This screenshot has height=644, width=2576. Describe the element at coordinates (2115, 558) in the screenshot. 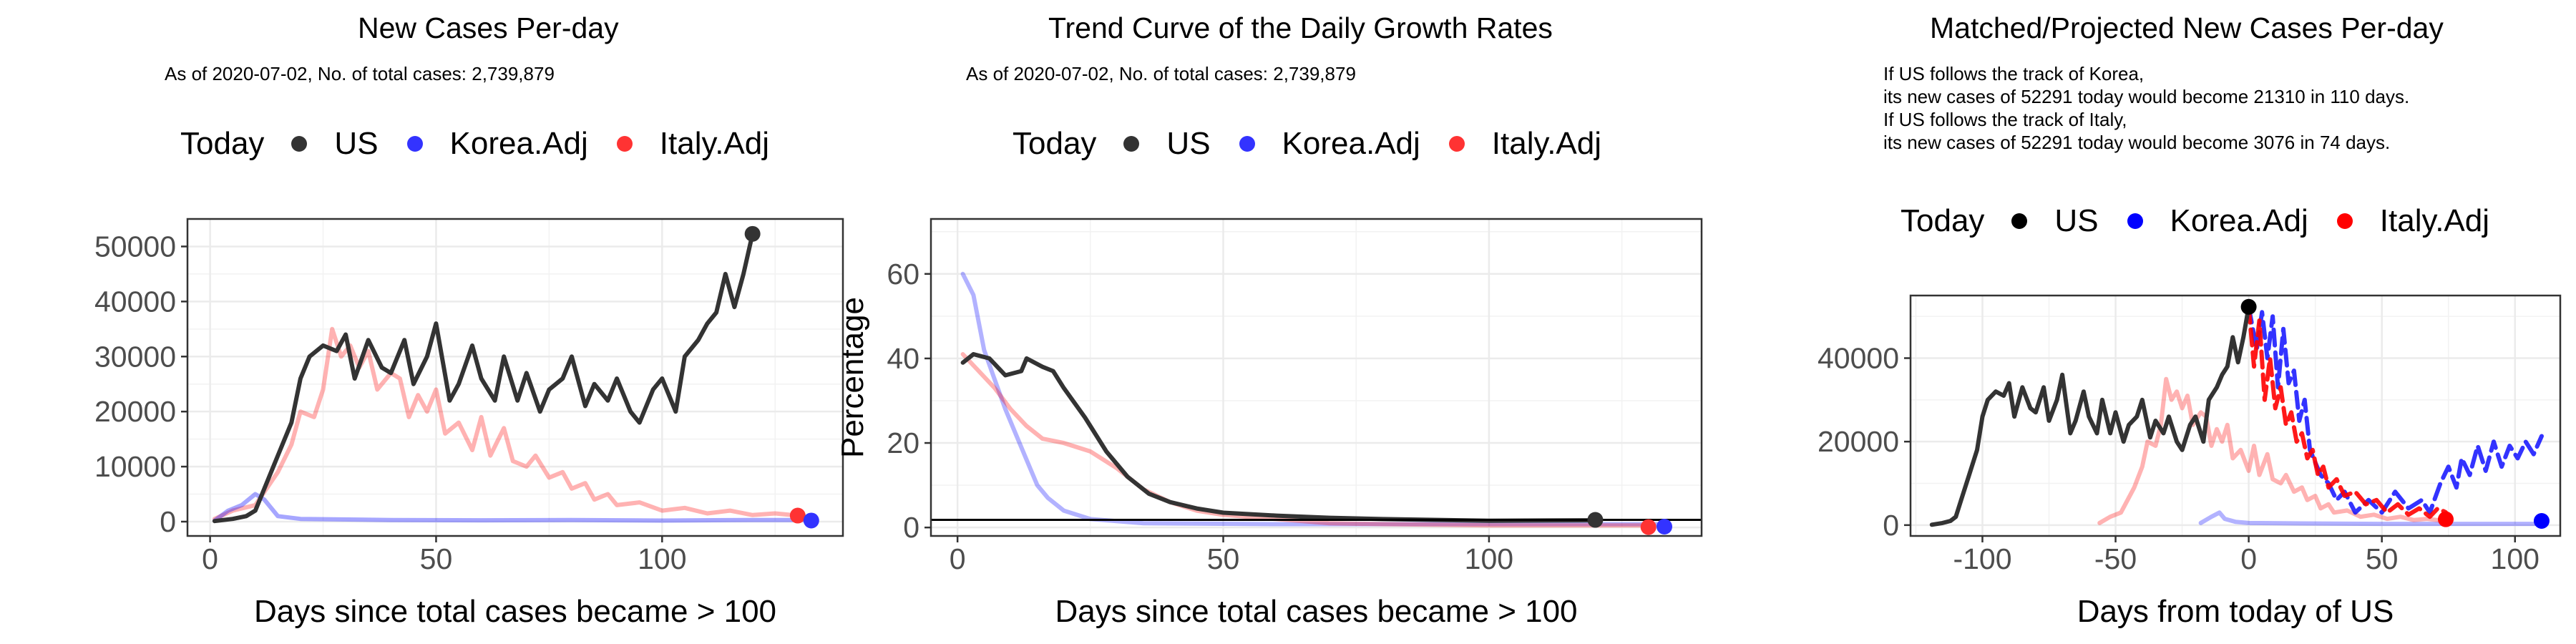

I see `x-tick-label: -50` at that location.